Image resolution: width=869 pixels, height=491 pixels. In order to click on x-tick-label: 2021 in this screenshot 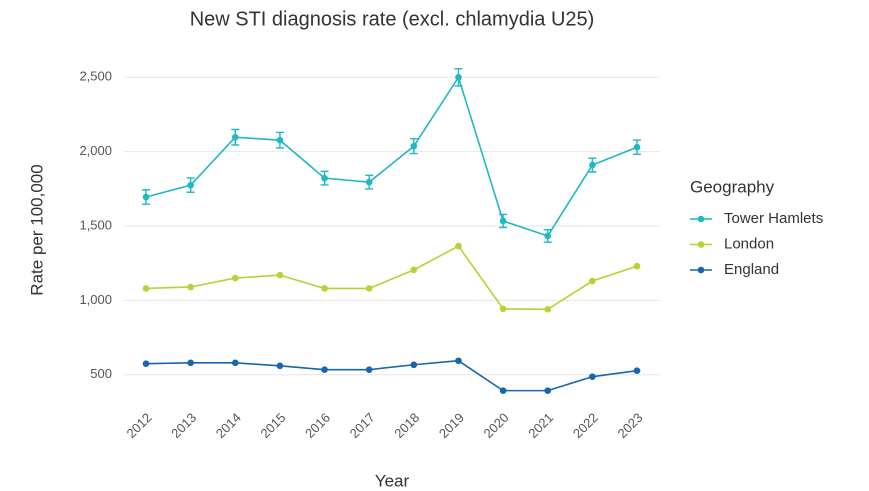, I will do `click(540, 425)`.